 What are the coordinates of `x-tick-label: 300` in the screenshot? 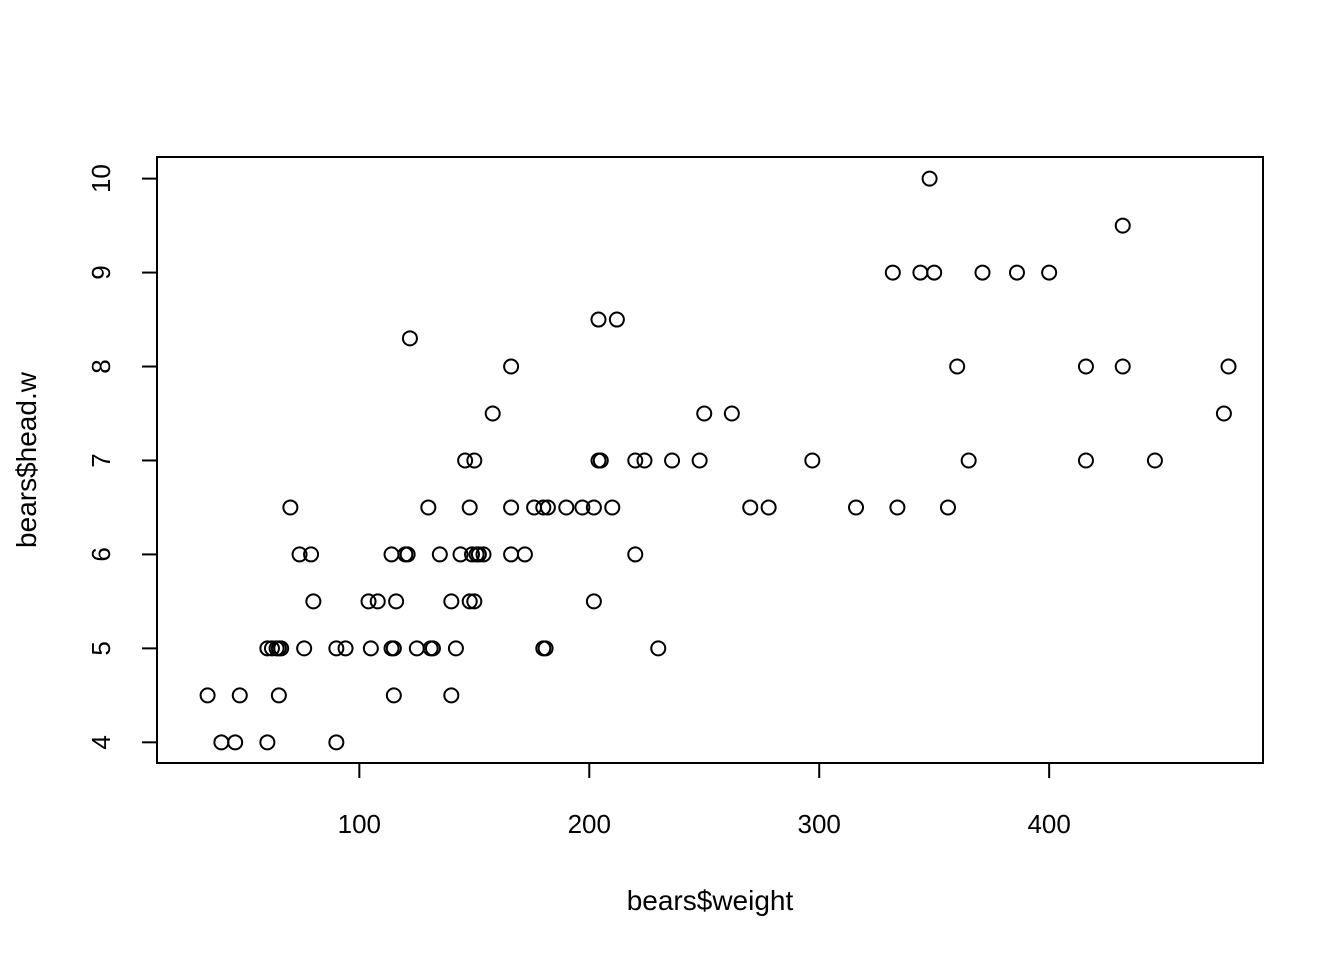 It's located at (819, 824).